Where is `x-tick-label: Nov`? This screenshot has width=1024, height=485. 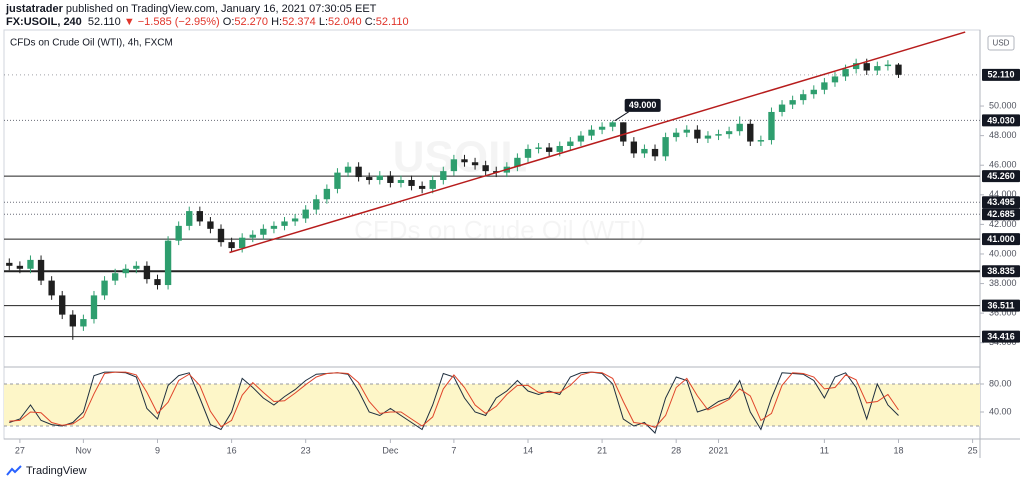
x-tick-label: Nov is located at coordinates (83, 450).